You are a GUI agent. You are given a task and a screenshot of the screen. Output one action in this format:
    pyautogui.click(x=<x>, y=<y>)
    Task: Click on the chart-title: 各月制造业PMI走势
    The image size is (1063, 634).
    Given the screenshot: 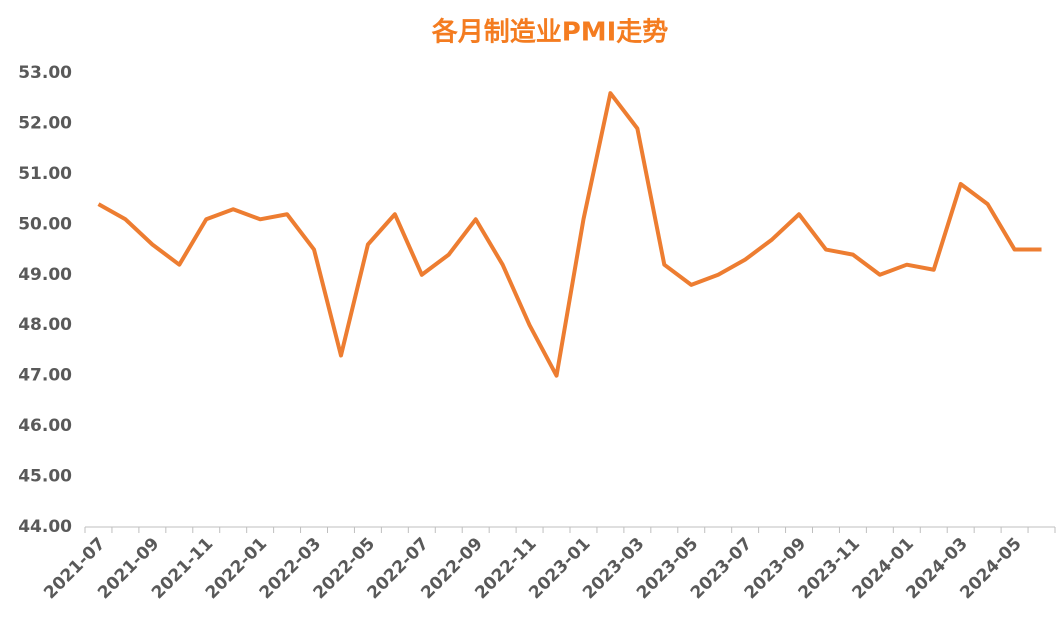 What is the action you would take?
    pyautogui.click(x=550, y=32)
    